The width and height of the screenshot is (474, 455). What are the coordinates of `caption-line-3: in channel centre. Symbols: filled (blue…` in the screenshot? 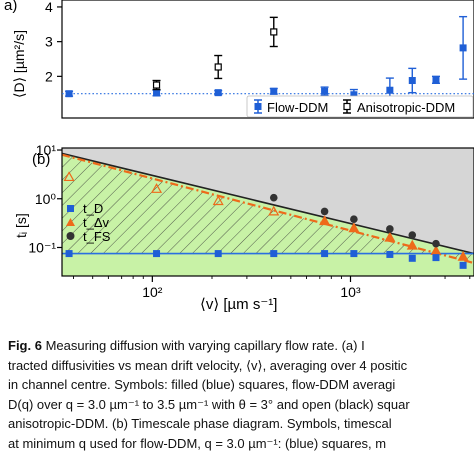 It's located at (202, 385).